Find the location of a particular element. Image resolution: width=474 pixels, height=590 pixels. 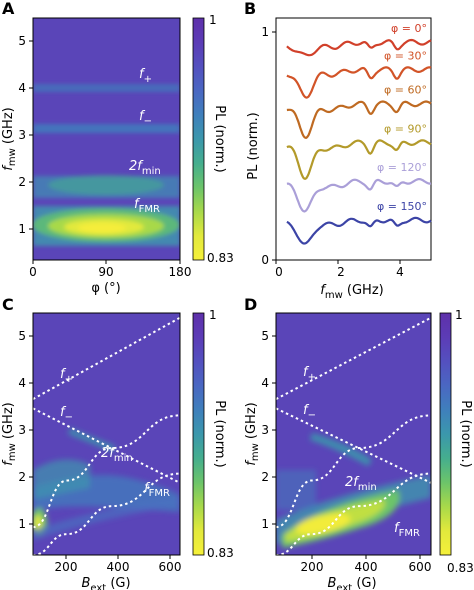

panel-d-cbar-bottom: 0.83 is located at coordinates (460, 568).